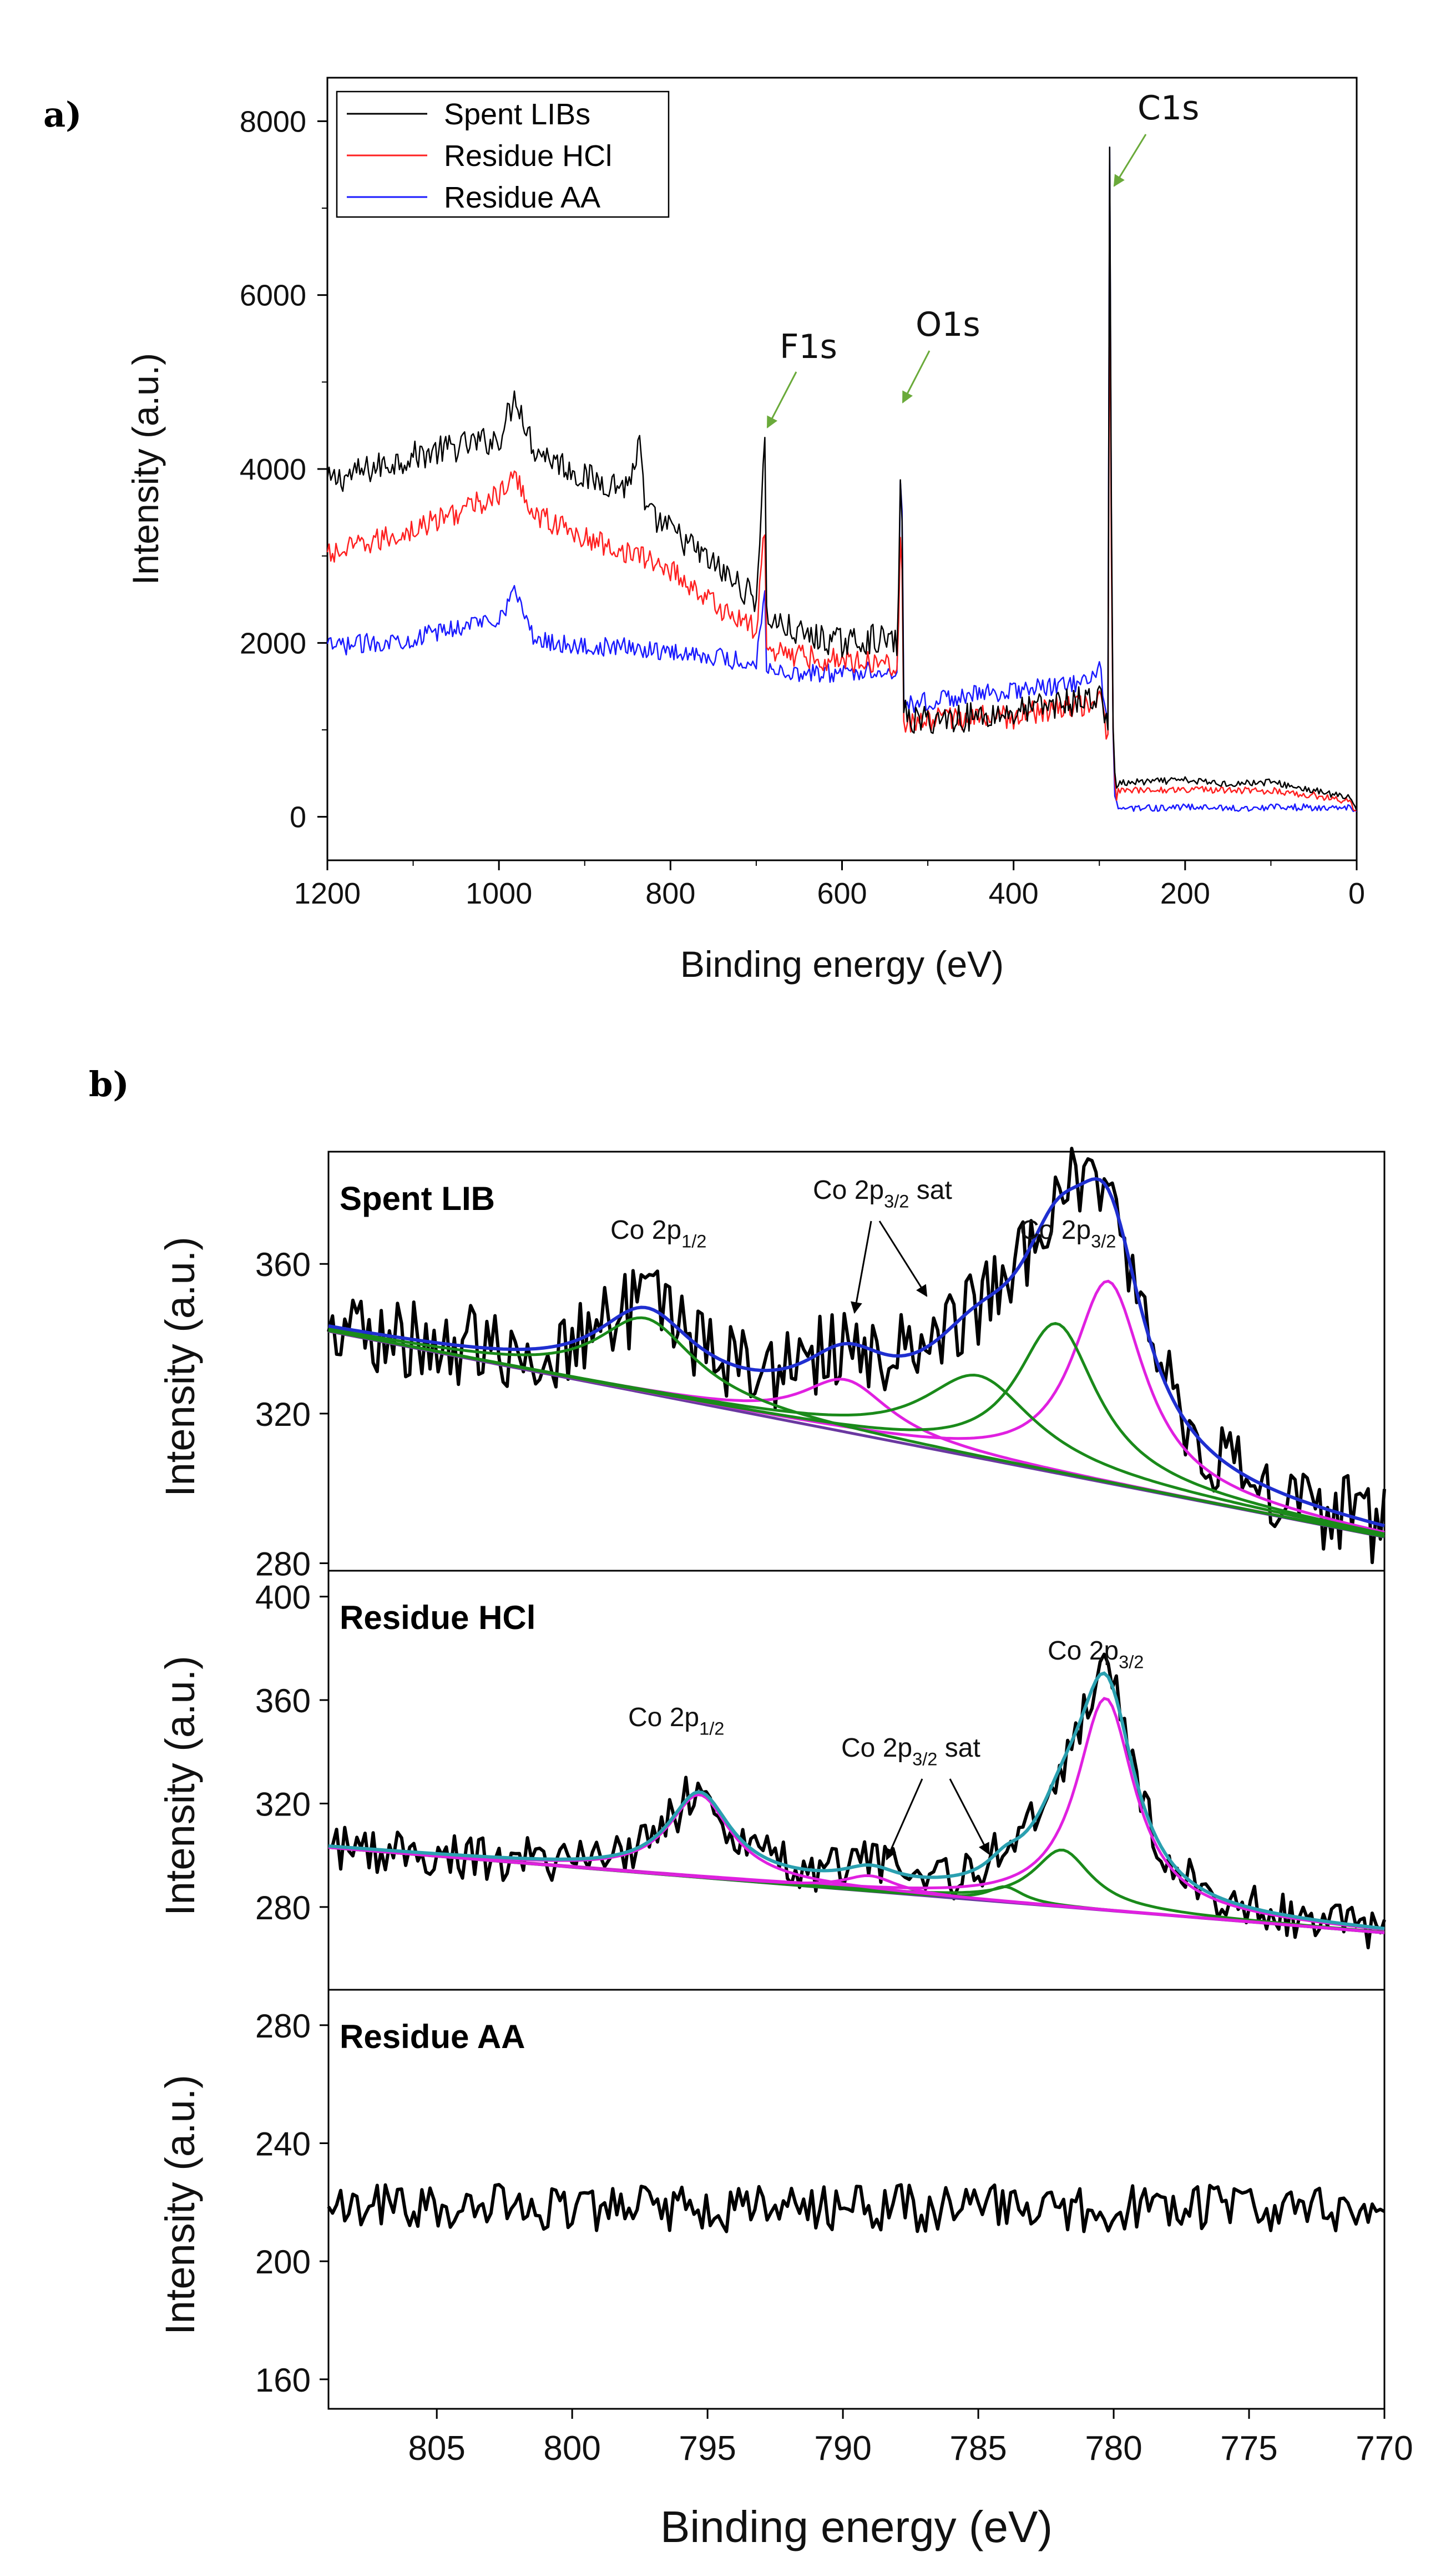  Describe the element at coordinates (327, 893) in the screenshot. I see `x-tick-label-a: 1200` at that location.